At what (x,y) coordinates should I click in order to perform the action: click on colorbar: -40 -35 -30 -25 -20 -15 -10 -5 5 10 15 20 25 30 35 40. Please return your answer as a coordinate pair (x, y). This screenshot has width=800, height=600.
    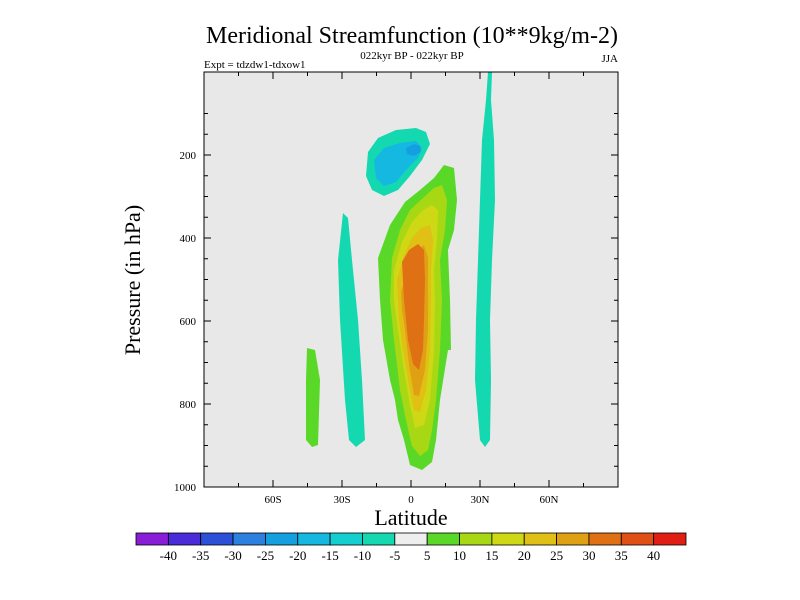
    Looking at the image, I should click on (411, 547).